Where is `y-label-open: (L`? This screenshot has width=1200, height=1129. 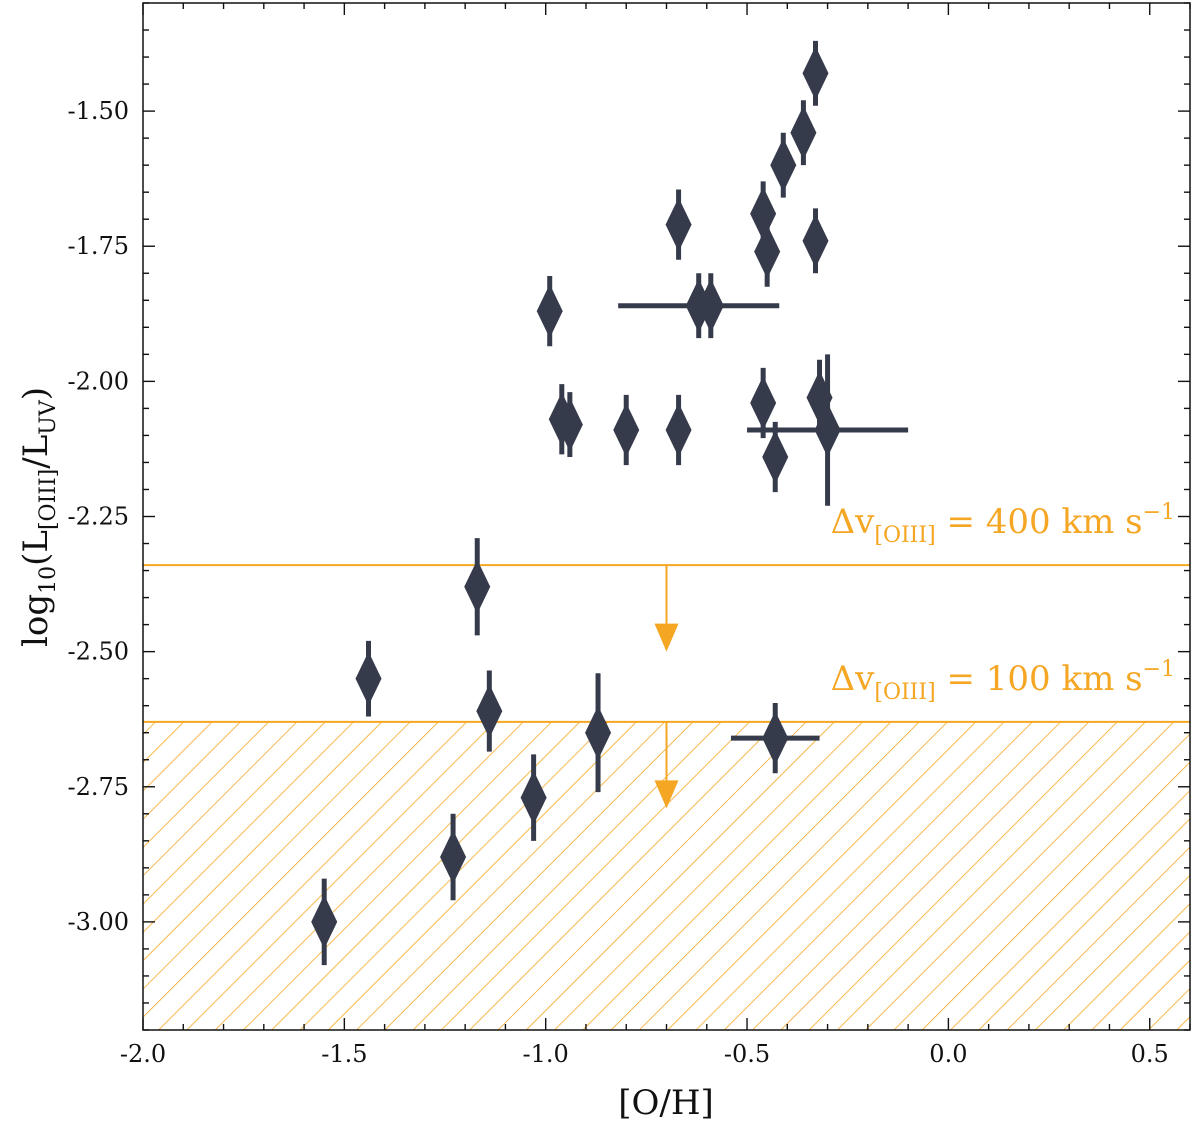 y-label-open: (L is located at coordinates (36, 548).